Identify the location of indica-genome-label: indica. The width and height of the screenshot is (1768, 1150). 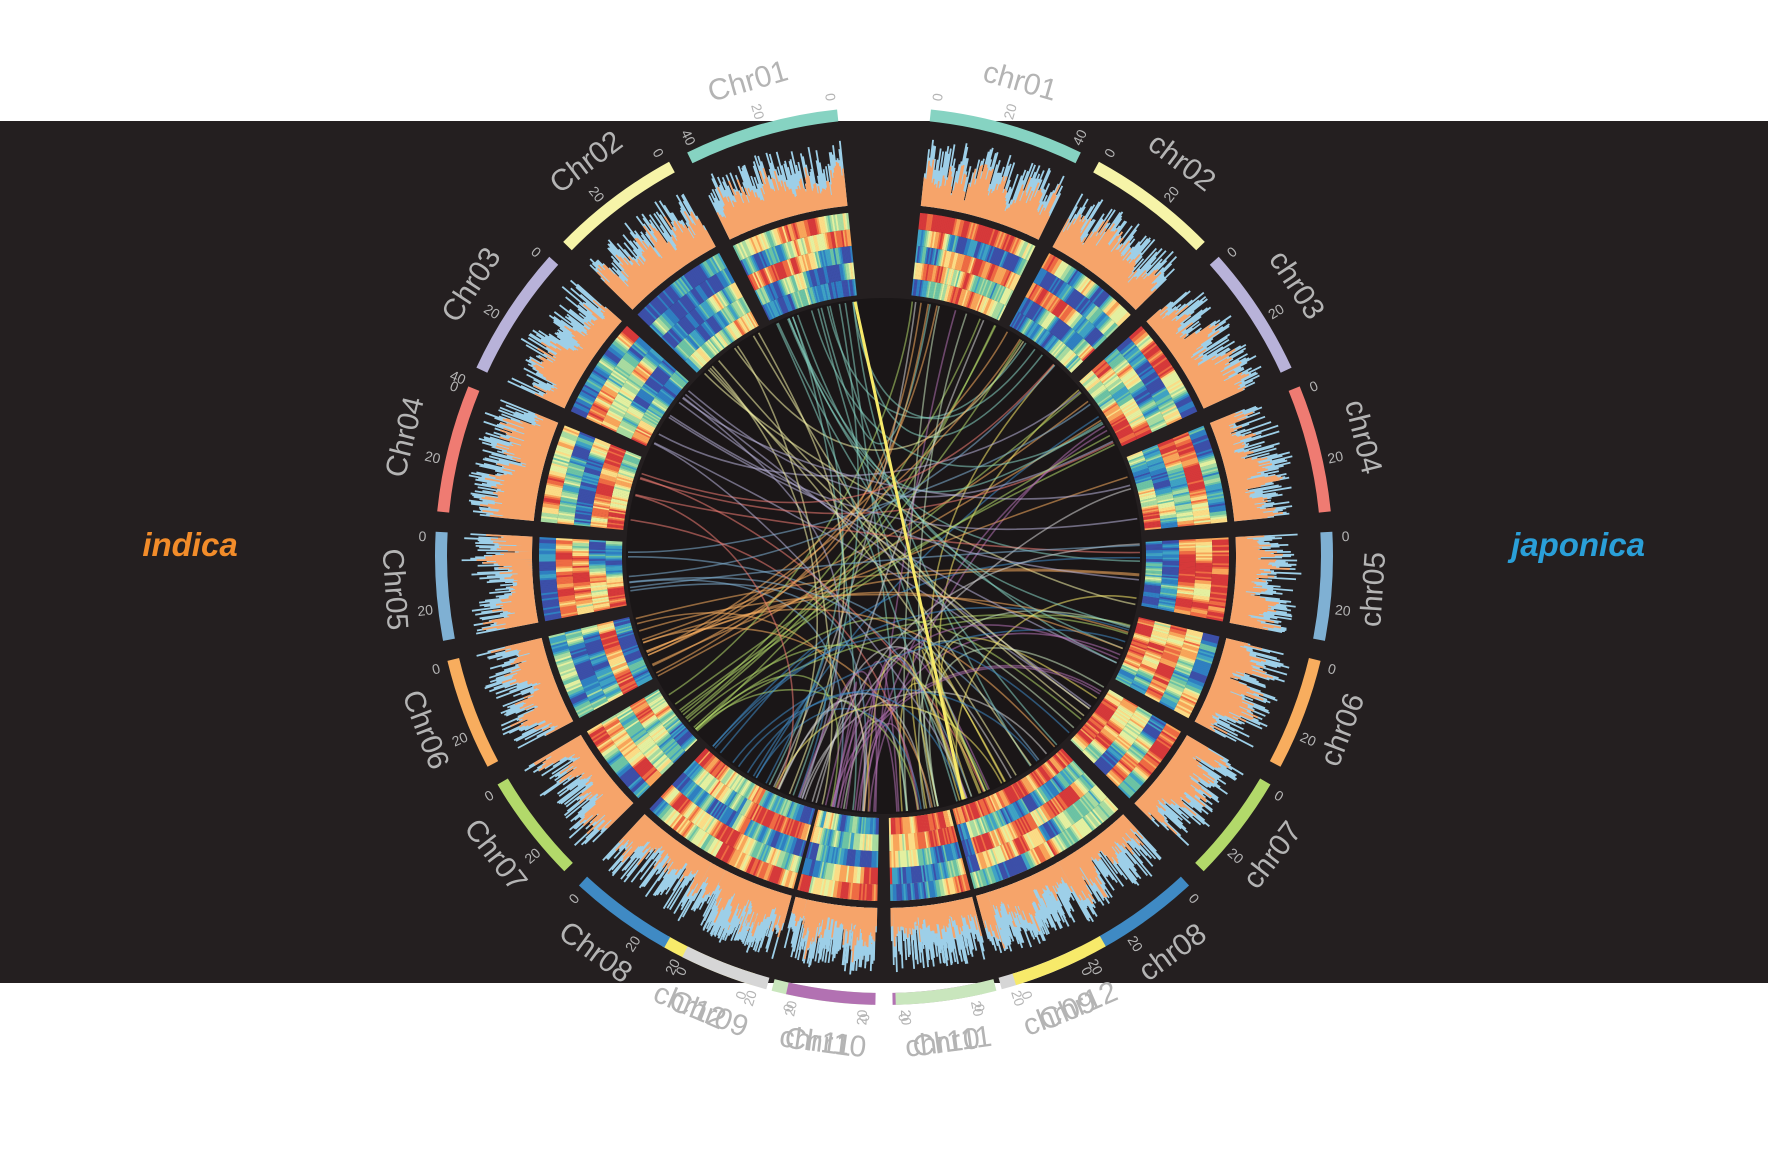
(189, 544).